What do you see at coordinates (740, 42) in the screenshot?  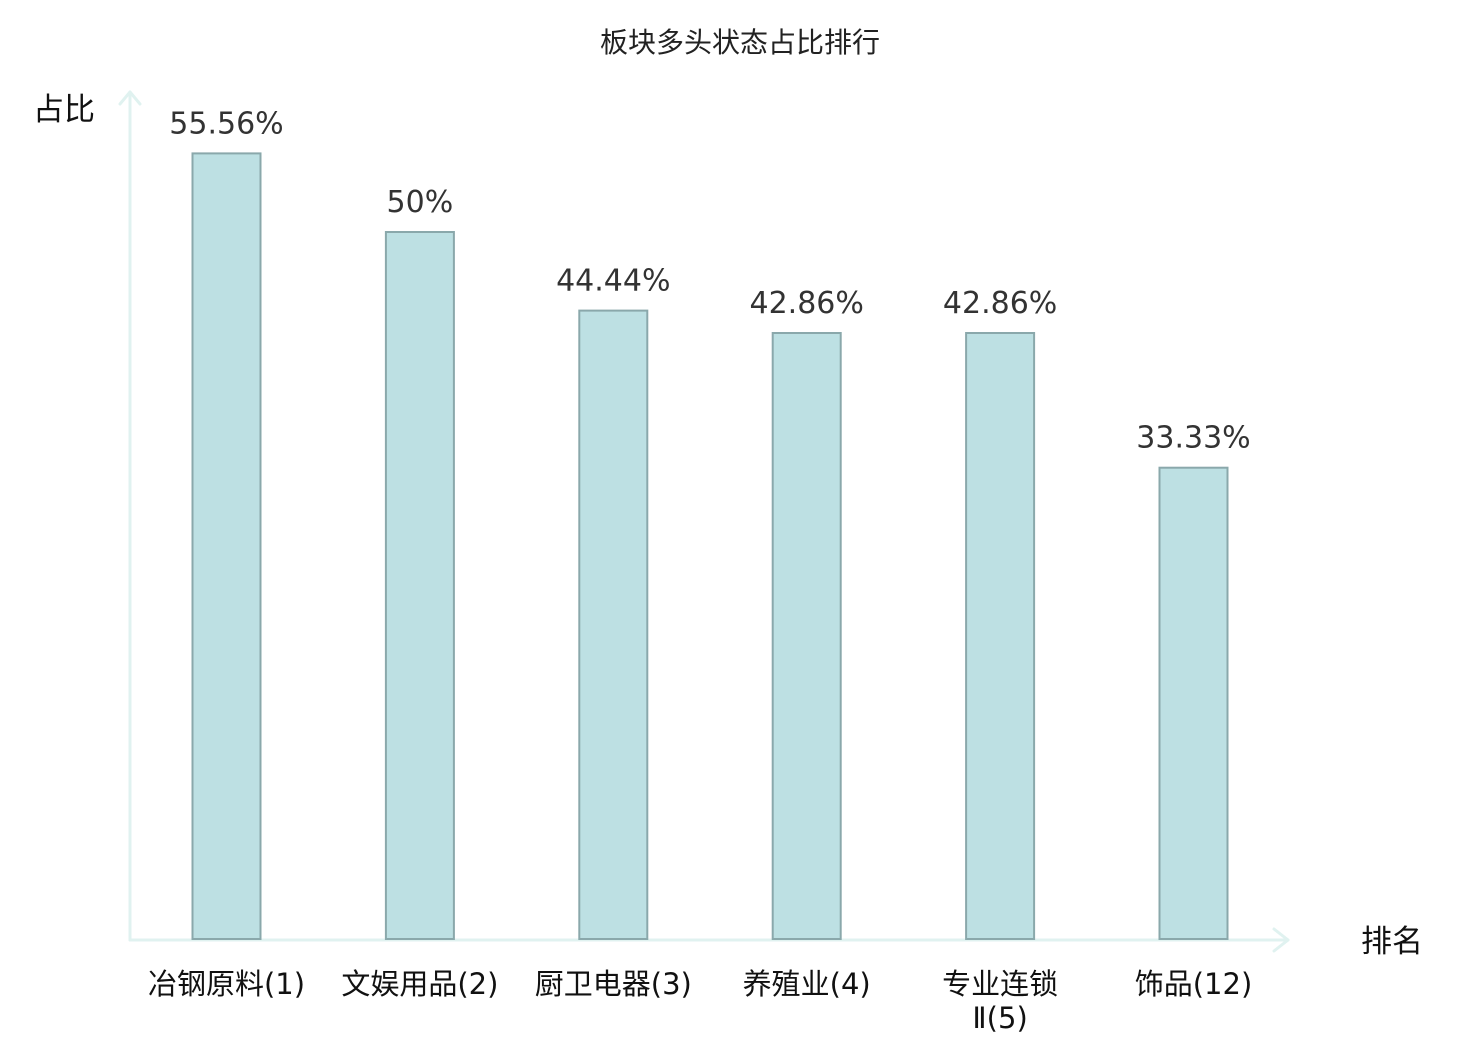 I see `chart-title: 板块多头状态占比排行` at bounding box center [740, 42].